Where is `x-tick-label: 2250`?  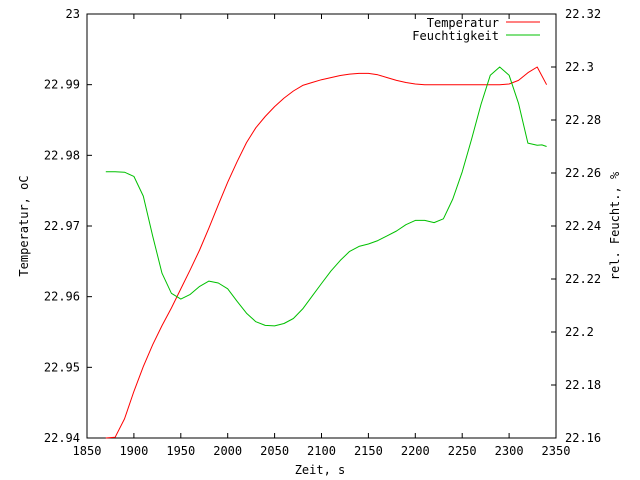 x-tick-label: 2250 is located at coordinates (462, 451).